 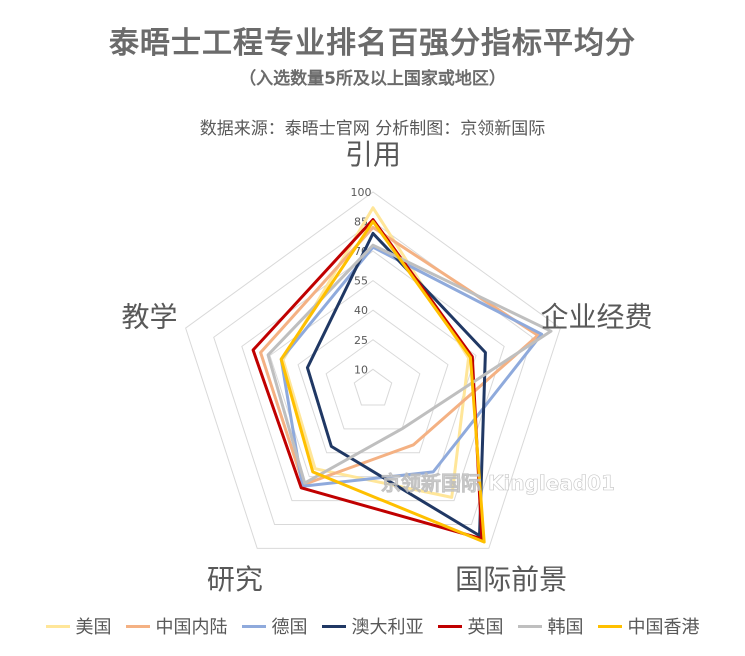 I want to click on tick-label: 85, so click(x=361, y=222).